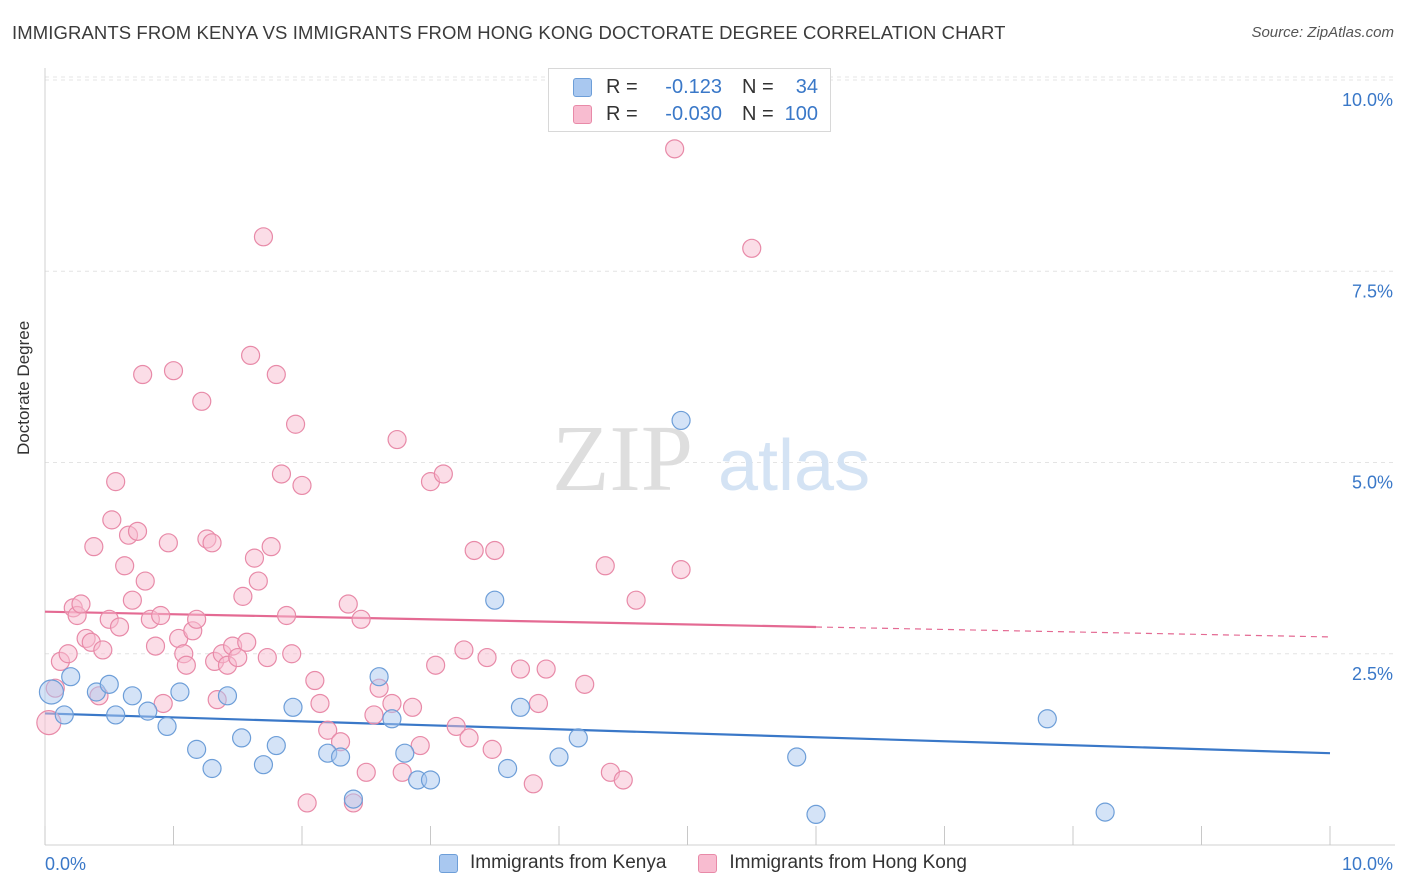 This screenshot has height=892, width=1406. What do you see at coordinates (794, 466) in the screenshot?
I see `watermark-atlas: atlas` at bounding box center [794, 466].